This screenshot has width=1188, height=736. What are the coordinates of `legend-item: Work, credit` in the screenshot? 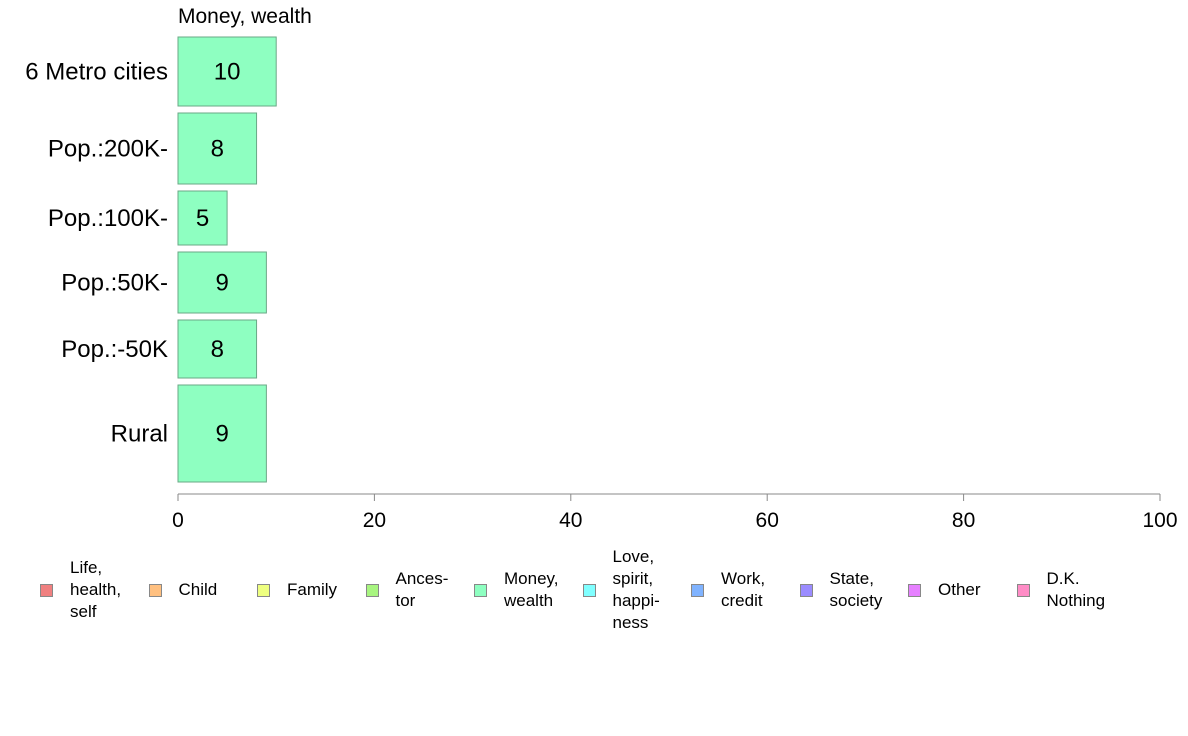 It's located at (728, 590).